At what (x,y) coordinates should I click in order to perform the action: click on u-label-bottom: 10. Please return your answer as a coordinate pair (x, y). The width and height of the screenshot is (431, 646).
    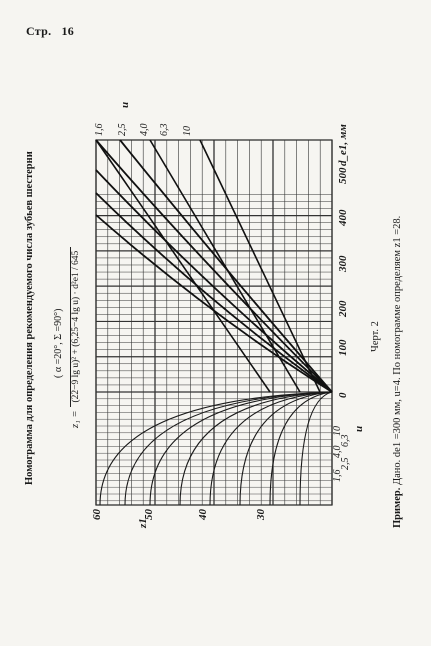
    Looking at the image, I should click on (337, 431).